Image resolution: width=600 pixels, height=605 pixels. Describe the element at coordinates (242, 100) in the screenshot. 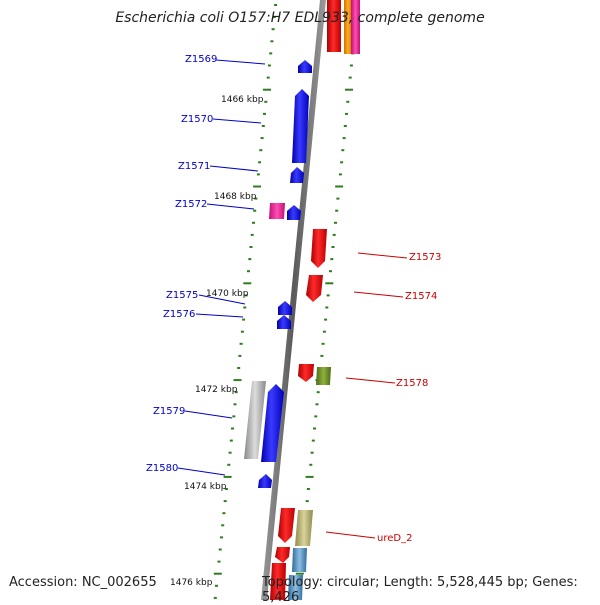

I see `kbp-label-1466: 1466 kbp` at that location.